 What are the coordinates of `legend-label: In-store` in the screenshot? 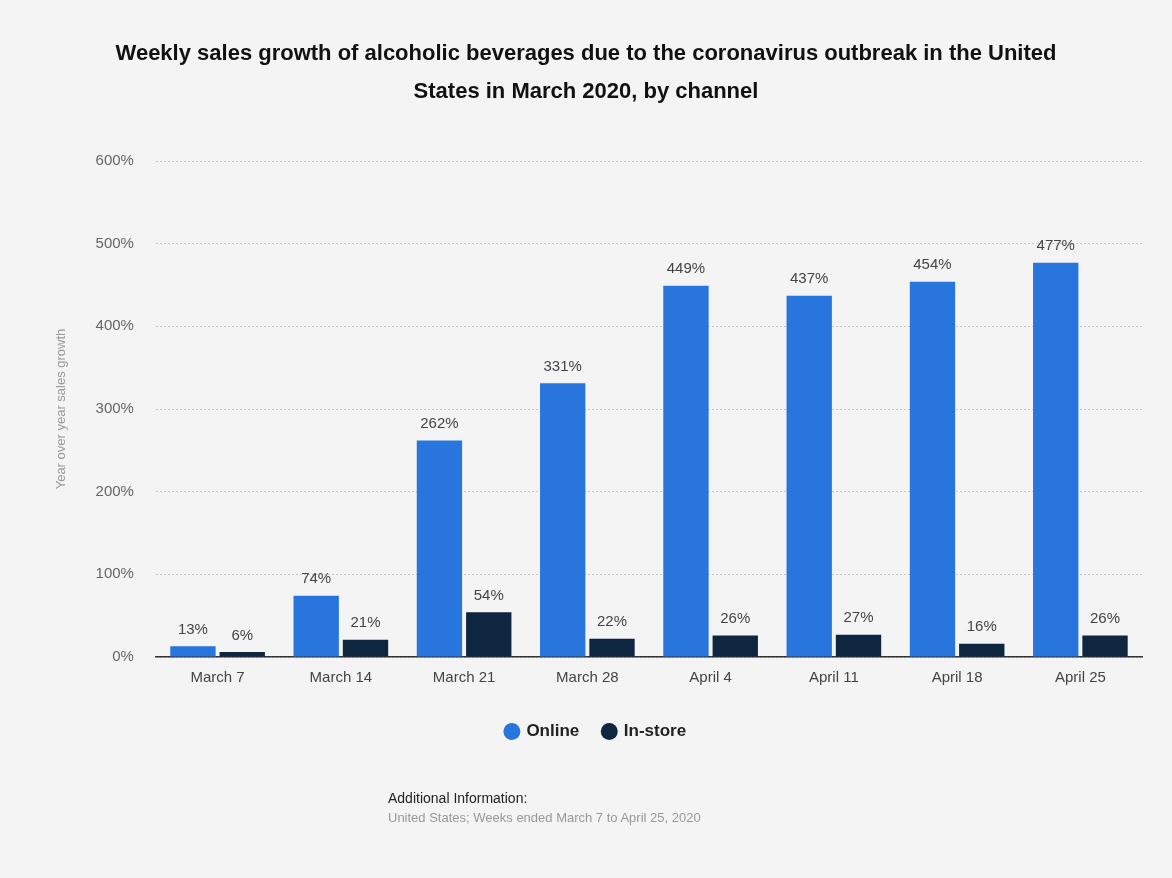 It's located at (655, 731).